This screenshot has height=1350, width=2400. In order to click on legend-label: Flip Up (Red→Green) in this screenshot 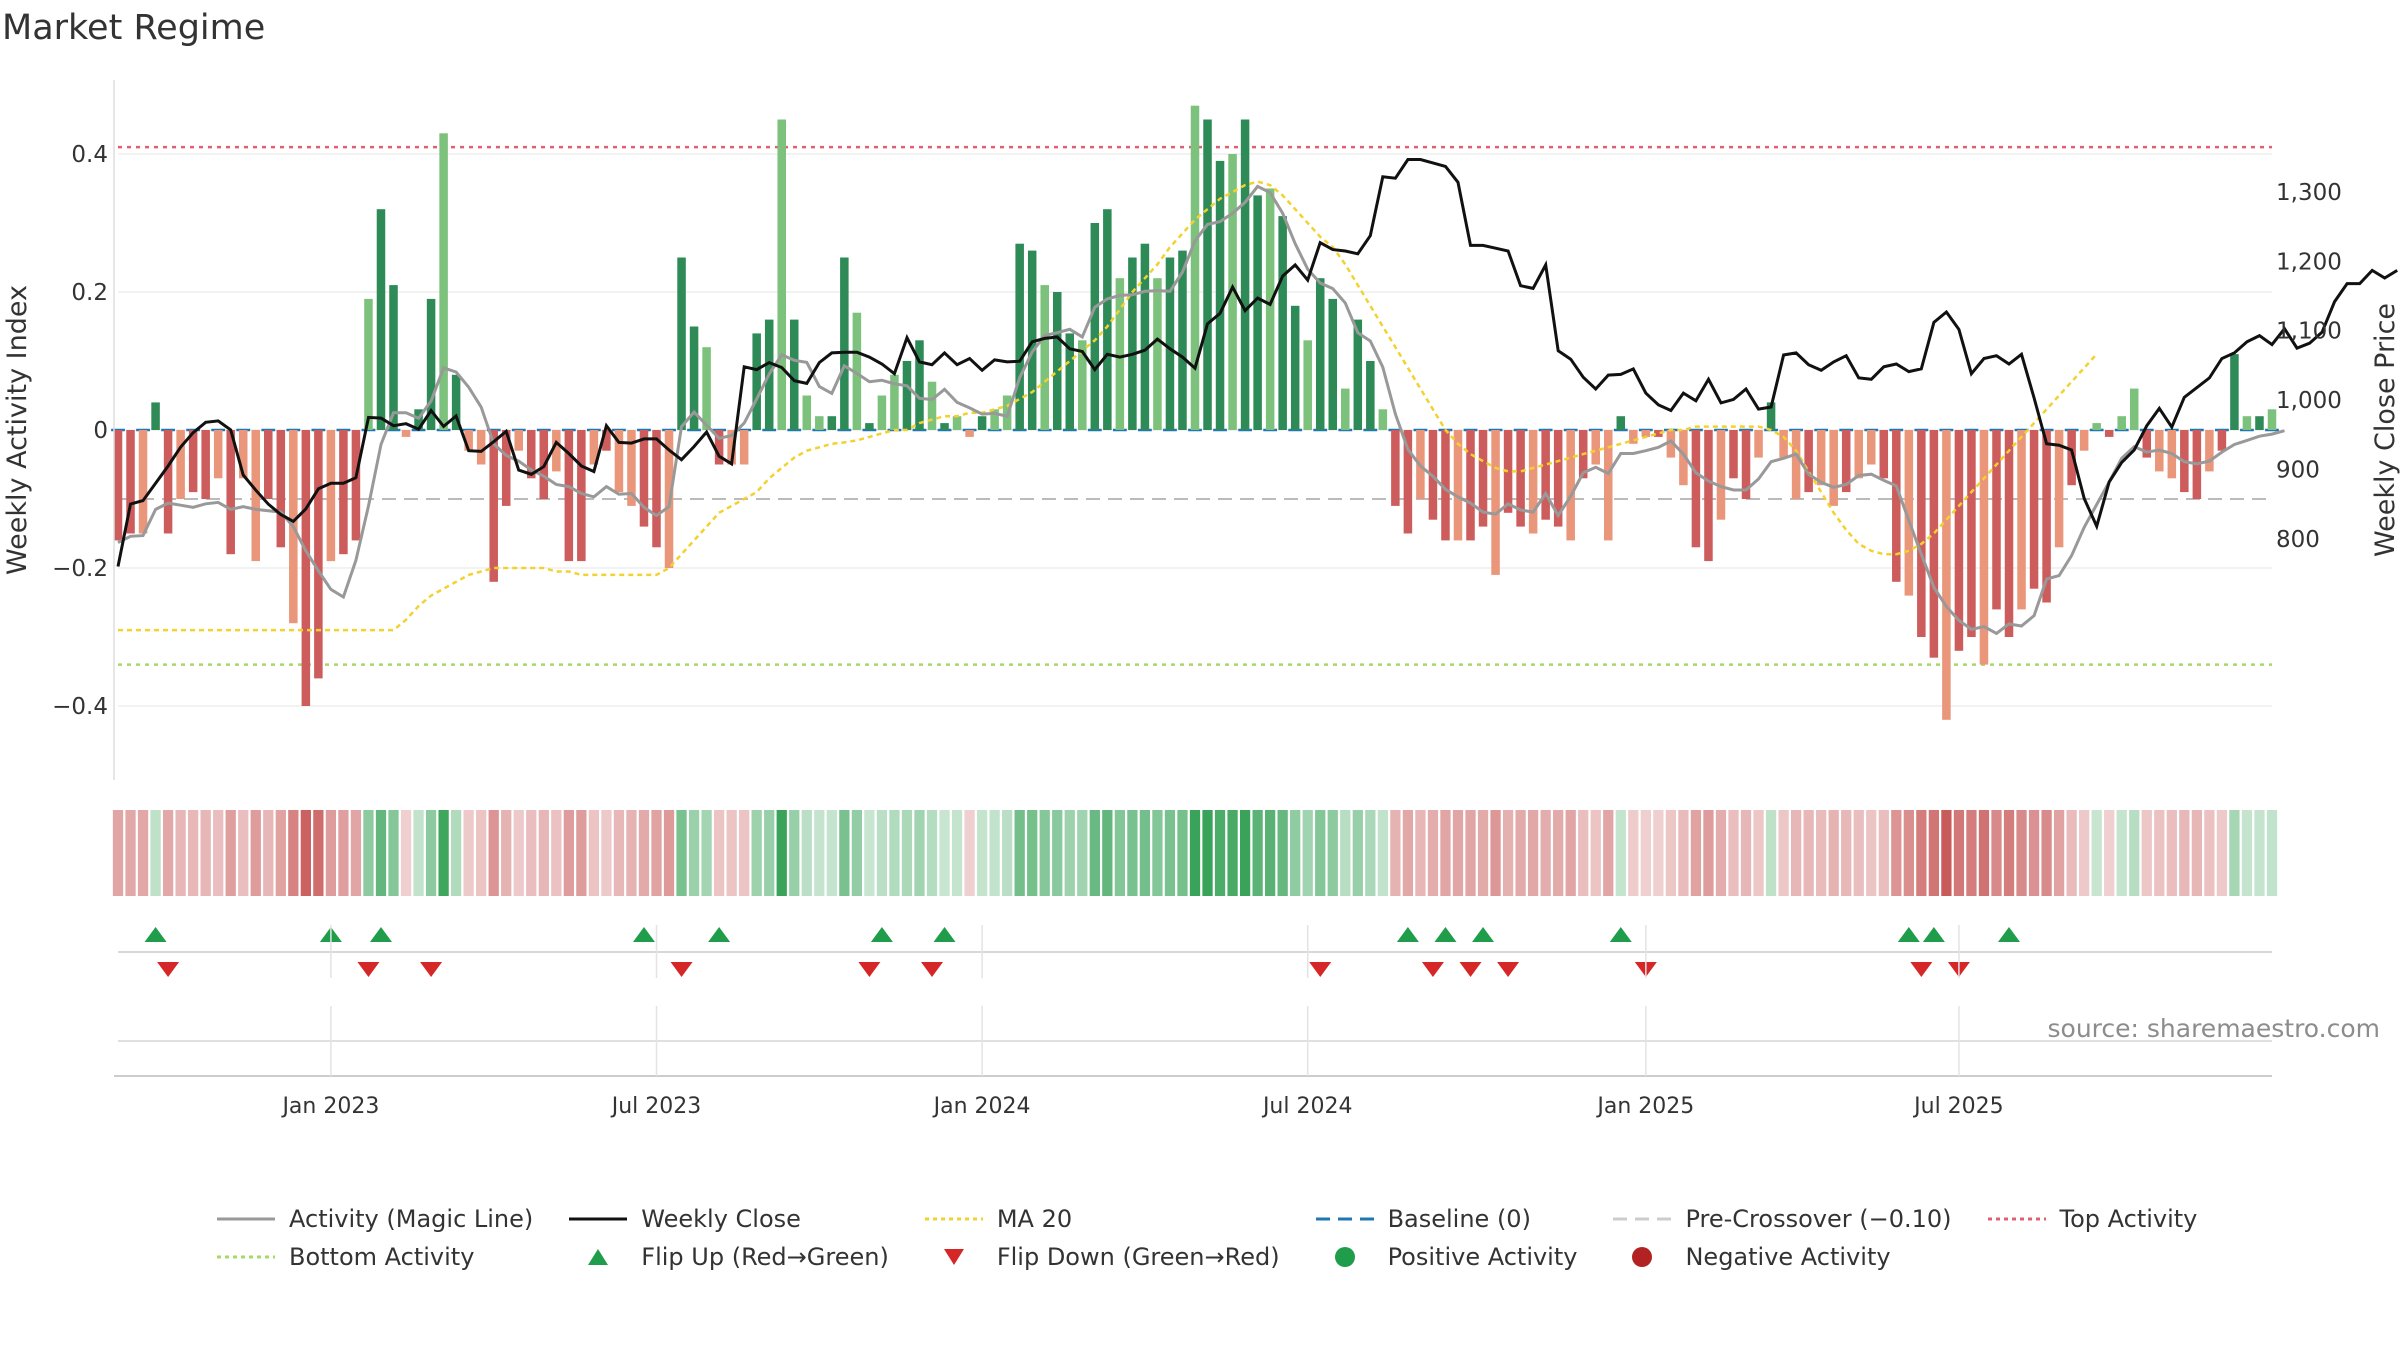, I will do `click(765, 1257)`.